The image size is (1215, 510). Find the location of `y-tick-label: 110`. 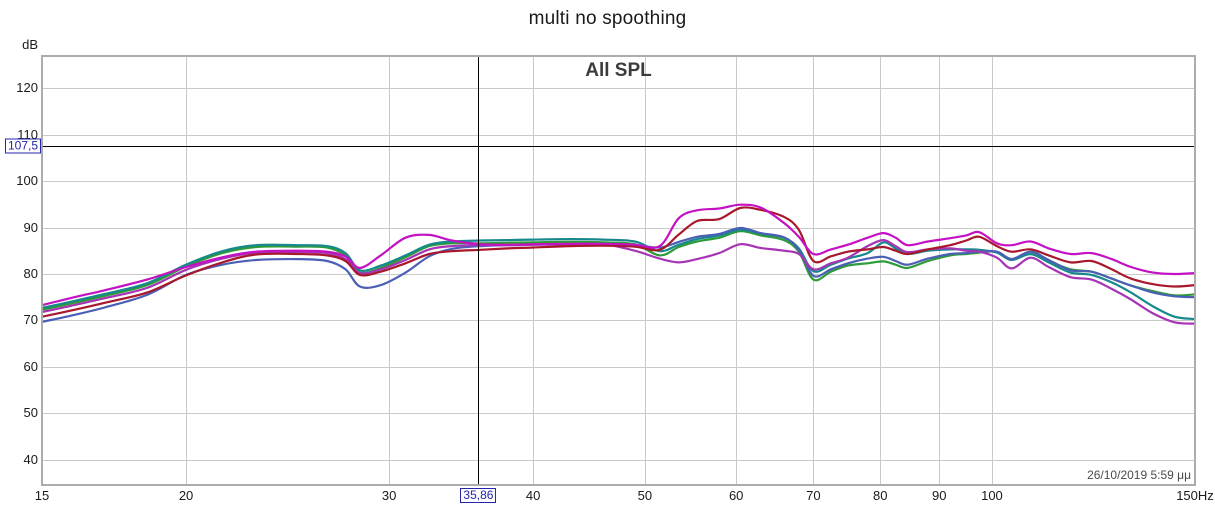

y-tick-label: 110 is located at coordinates (27, 134).